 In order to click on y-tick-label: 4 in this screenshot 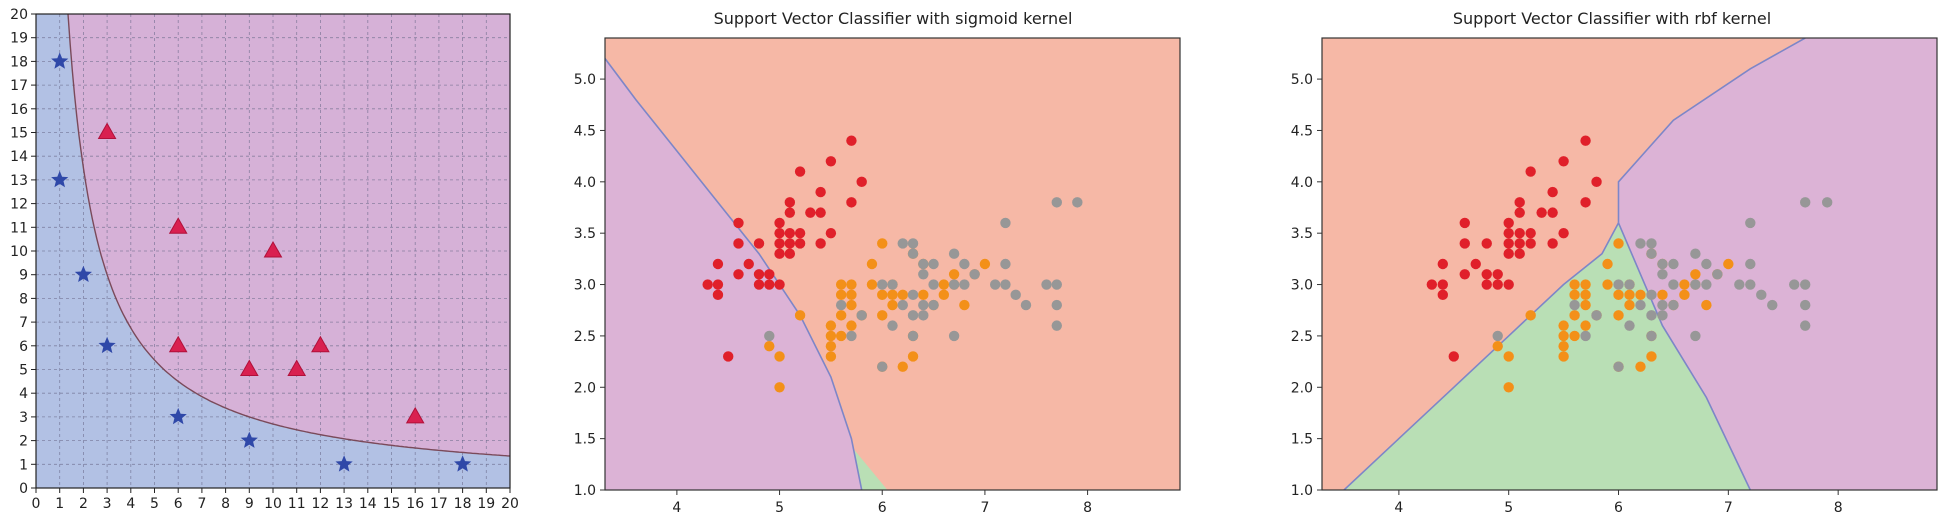, I will do `click(23, 394)`.